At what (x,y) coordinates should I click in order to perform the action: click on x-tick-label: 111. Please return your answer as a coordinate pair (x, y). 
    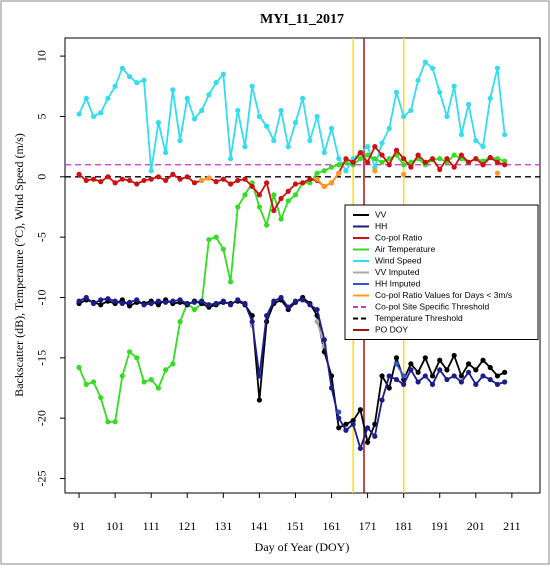
    Looking at the image, I should click on (151, 526).